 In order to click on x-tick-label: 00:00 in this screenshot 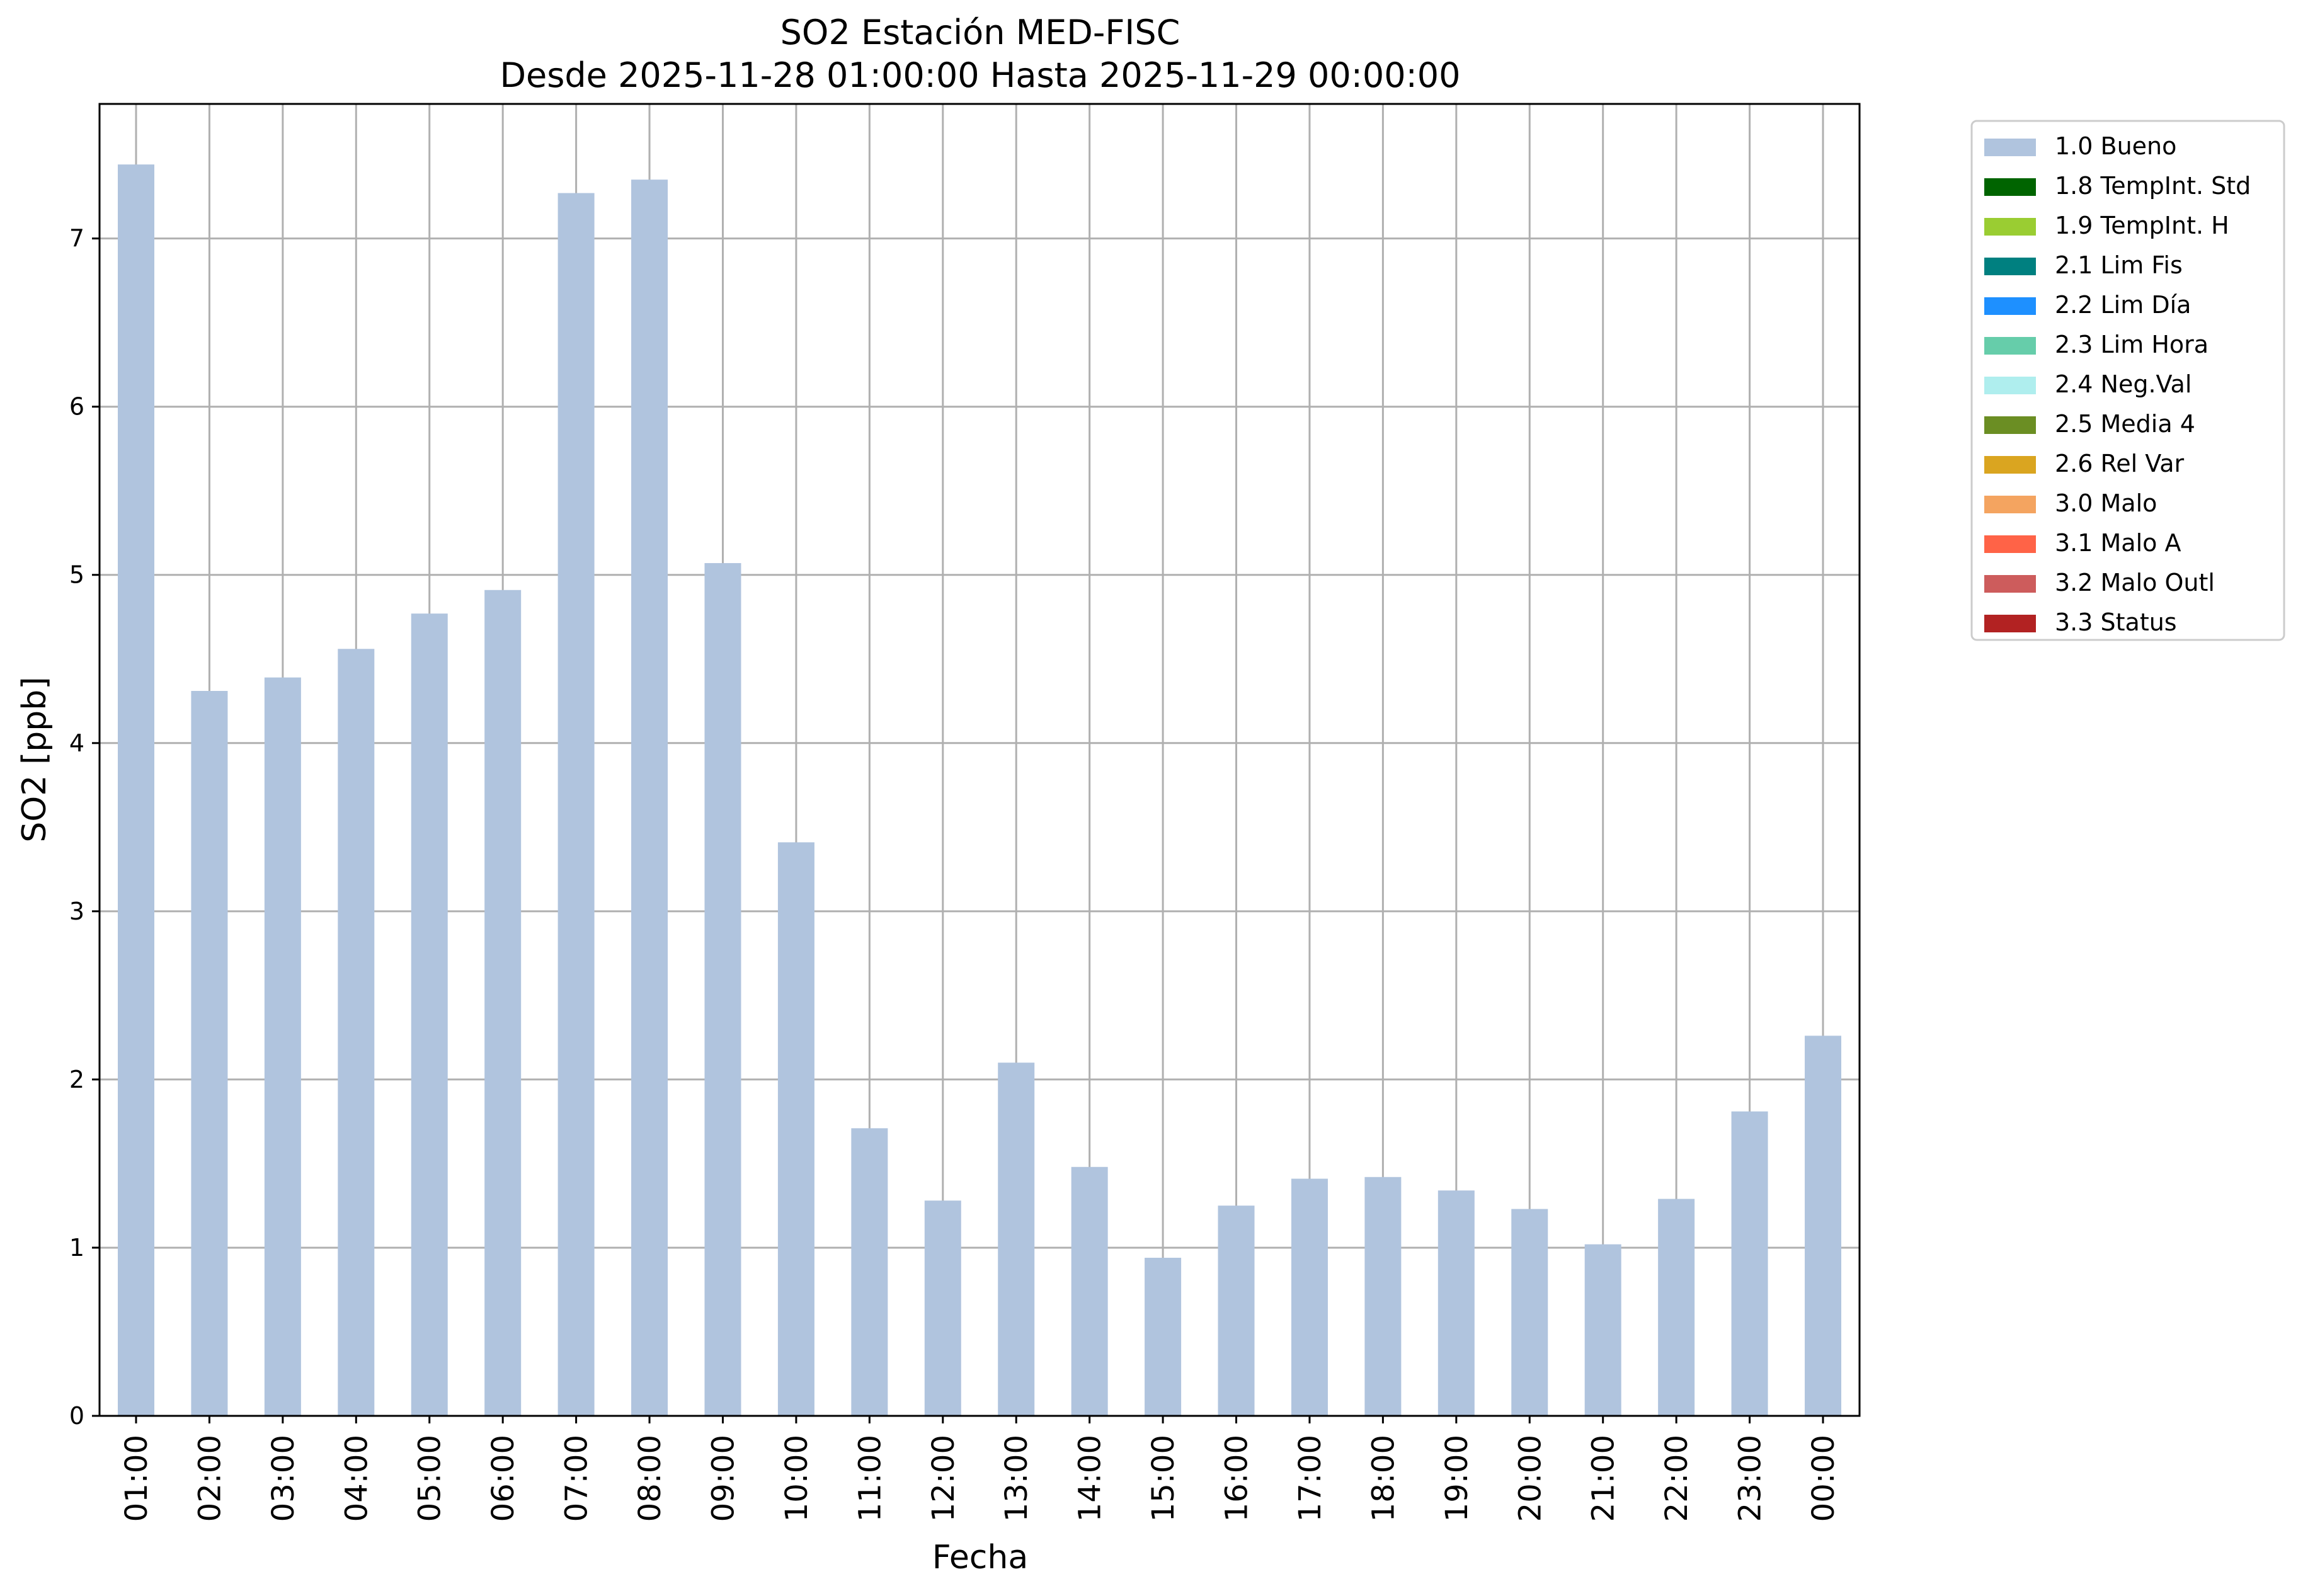, I will do `click(1824, 1478)`.